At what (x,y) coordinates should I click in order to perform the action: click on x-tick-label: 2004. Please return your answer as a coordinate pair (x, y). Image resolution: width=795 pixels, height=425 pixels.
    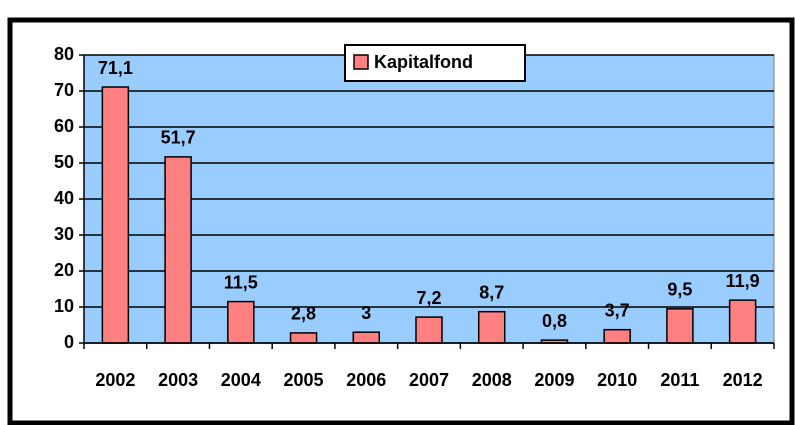
    Looking at the image, I should click on (241, 380).